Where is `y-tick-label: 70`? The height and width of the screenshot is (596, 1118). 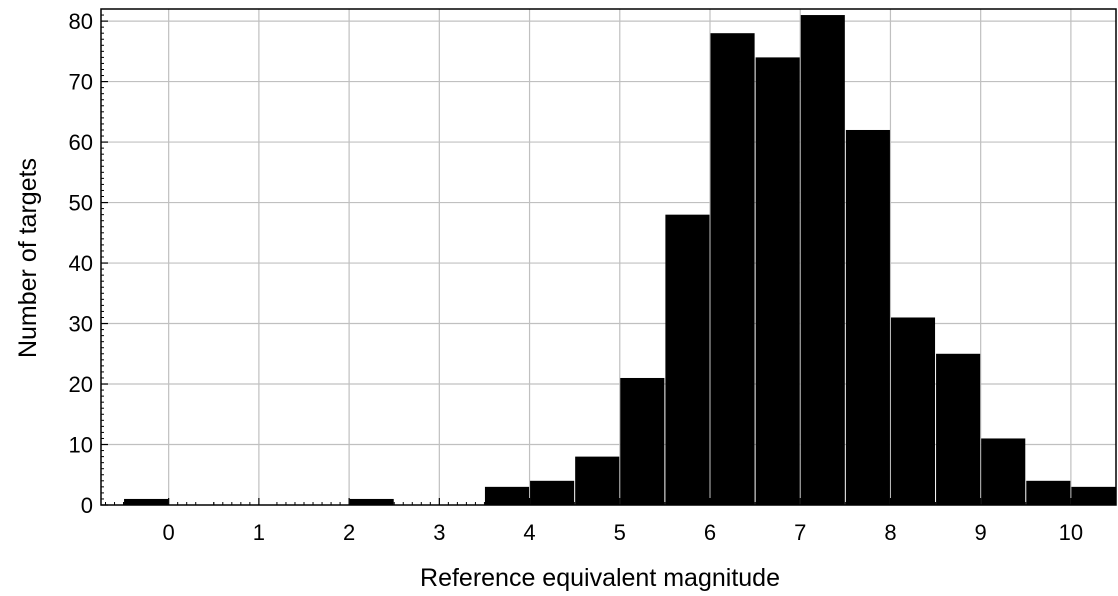
y-tick-label: 70 is located at coordinates (81, 82).